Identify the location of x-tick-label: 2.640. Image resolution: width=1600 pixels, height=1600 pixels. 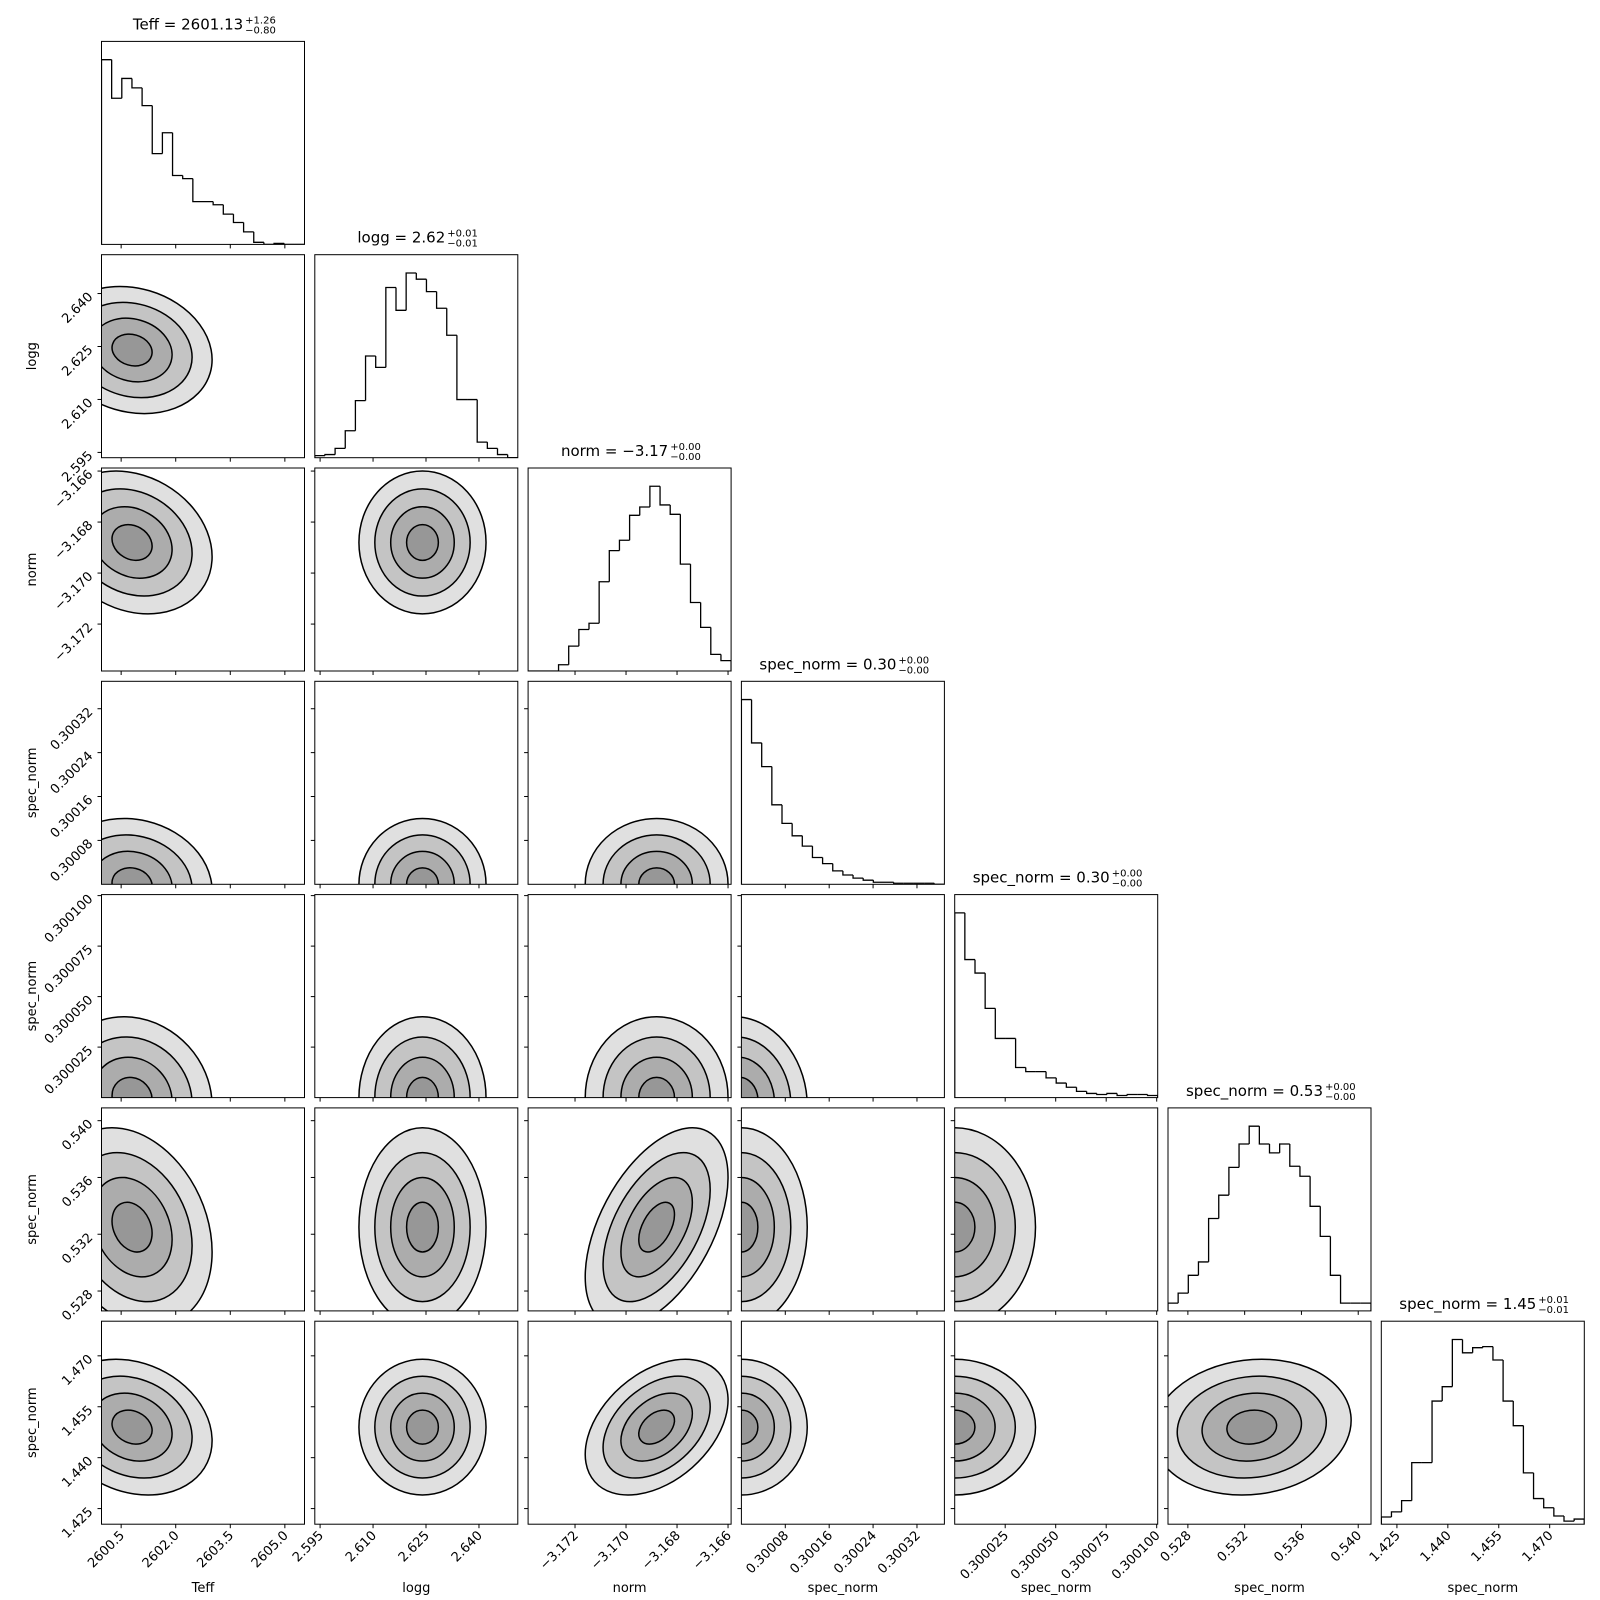
(467, 1546).